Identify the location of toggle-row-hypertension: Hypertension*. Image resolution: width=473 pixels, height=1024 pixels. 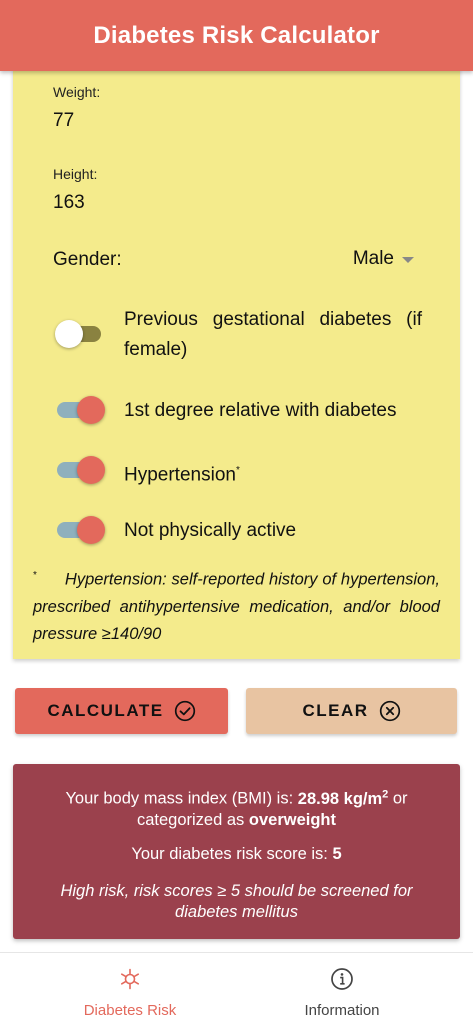
(238, 471).